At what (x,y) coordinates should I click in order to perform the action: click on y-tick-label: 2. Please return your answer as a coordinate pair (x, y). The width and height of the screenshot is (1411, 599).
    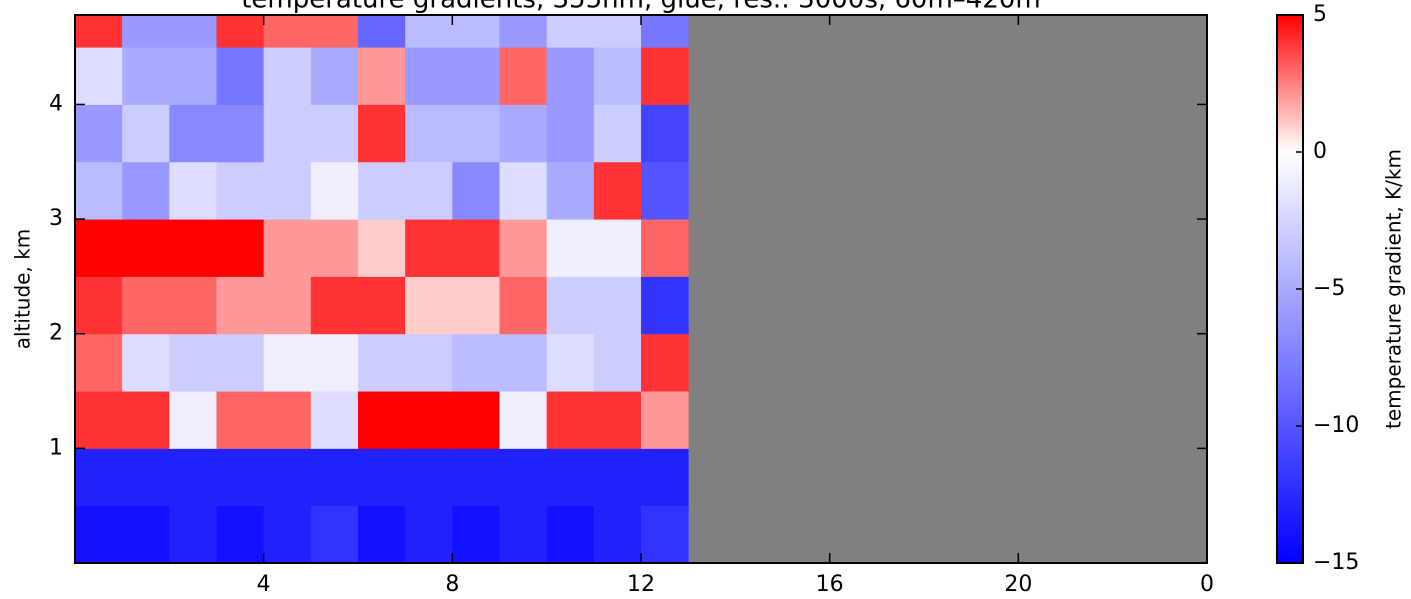
    Looking at the image, I should click on (56, 333).